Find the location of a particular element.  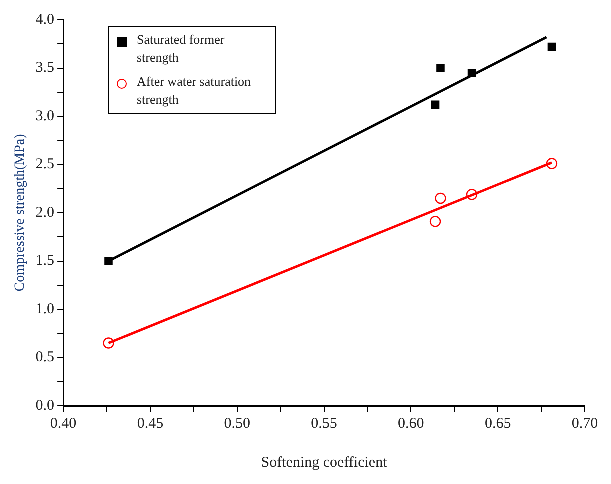

y-tick-label: 4.0 is located at coordinates (45, 20).